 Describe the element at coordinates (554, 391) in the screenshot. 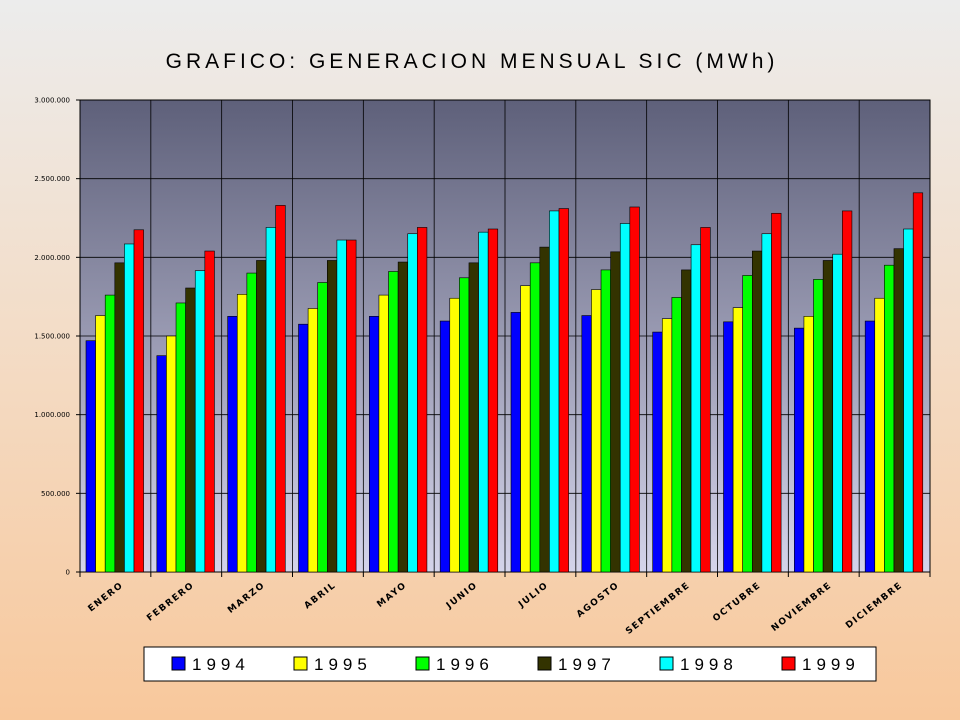

I see `bar-1998-julio` at that location.